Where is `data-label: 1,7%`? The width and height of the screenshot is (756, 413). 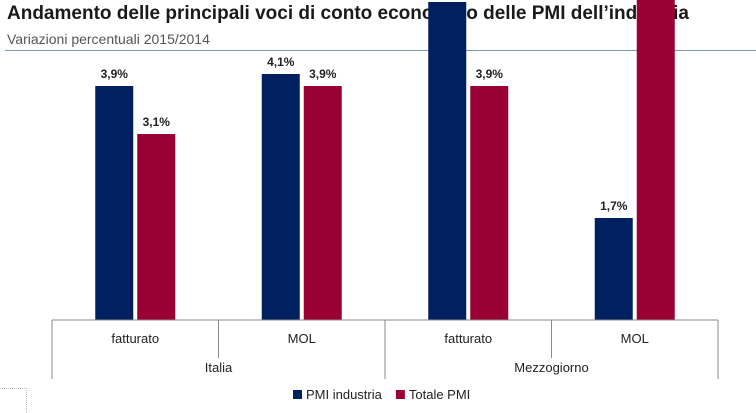 data-label: 1,7% is located at coordinates (614, 206).